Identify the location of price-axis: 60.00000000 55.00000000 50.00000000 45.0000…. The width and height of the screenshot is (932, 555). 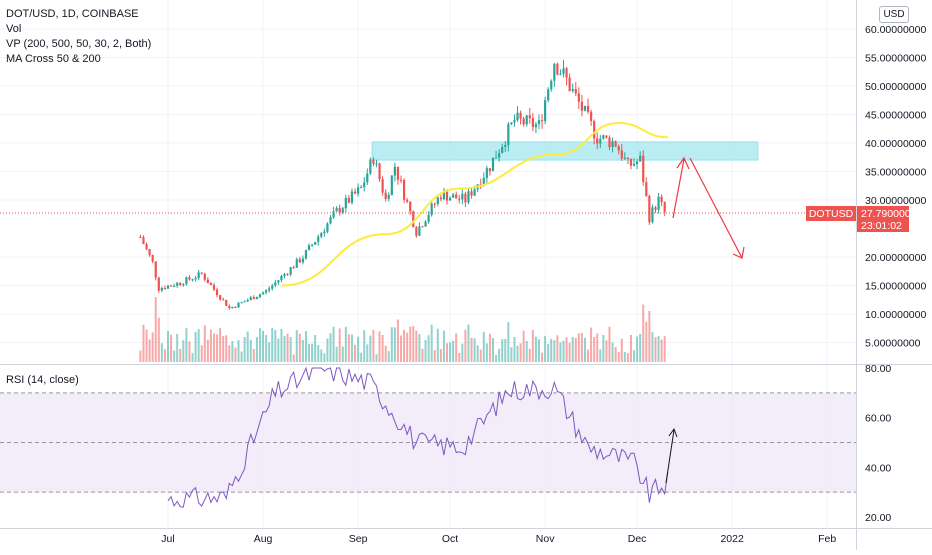
(895, 187).